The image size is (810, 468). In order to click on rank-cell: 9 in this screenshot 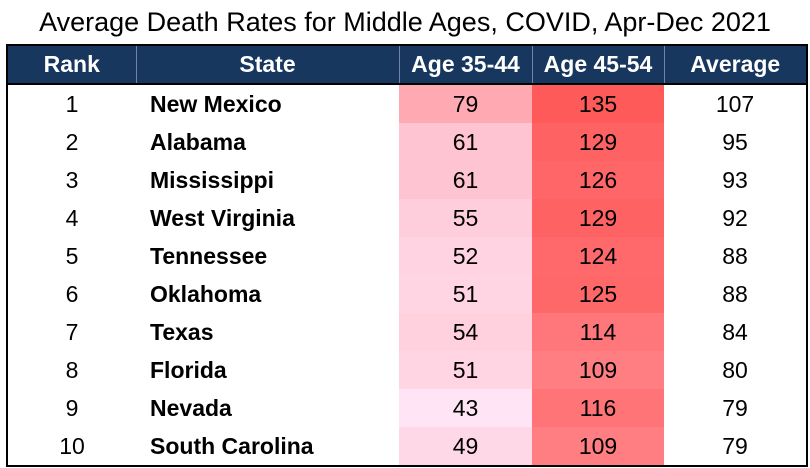, I will do `click(71, 408)`.